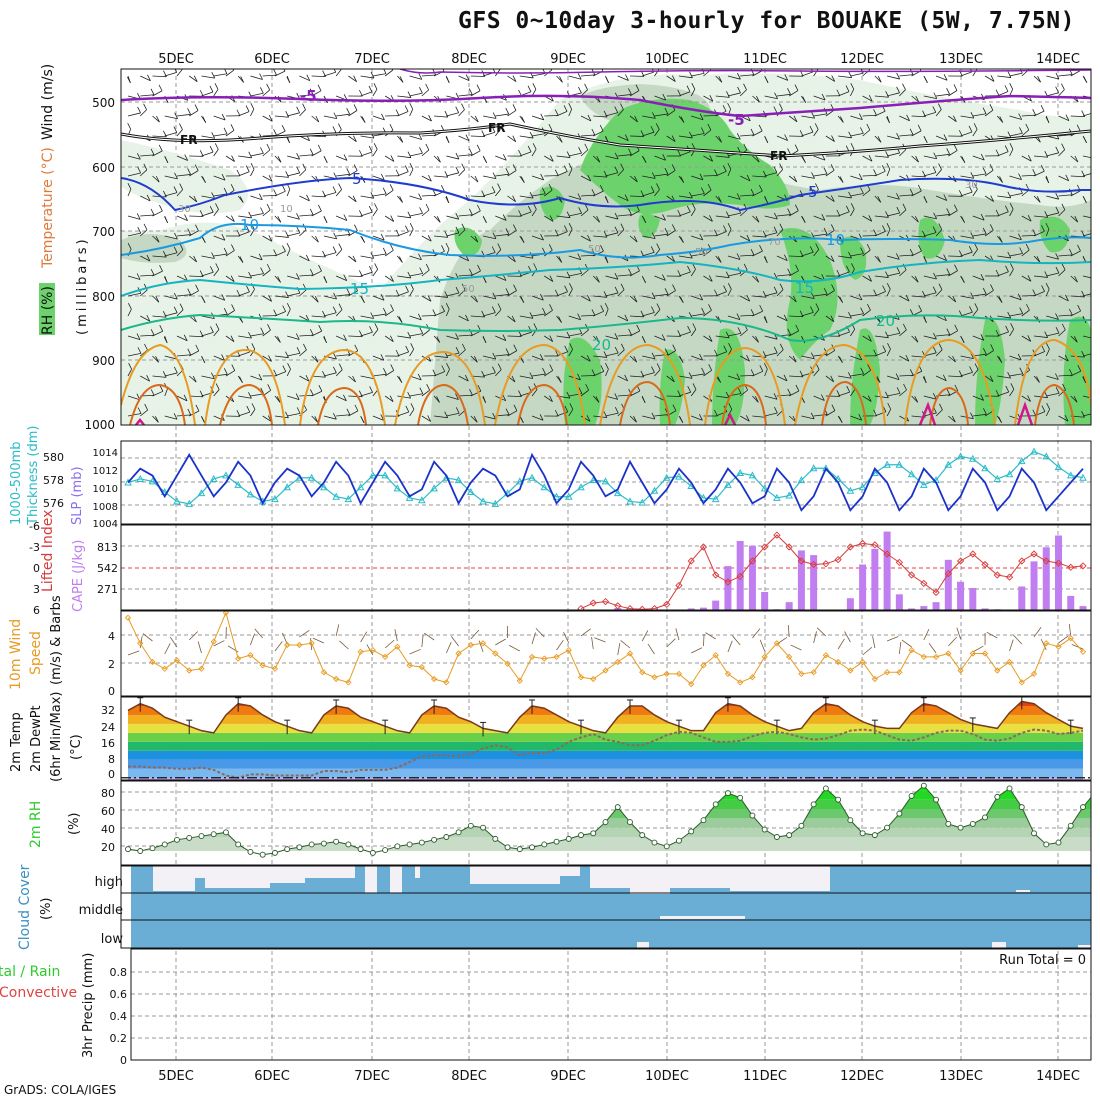  What do you see at coordinates (46, 909) in the screenshot?
I see `ylabel-cloud-unit: (%)` at bounding box center [46, 909].